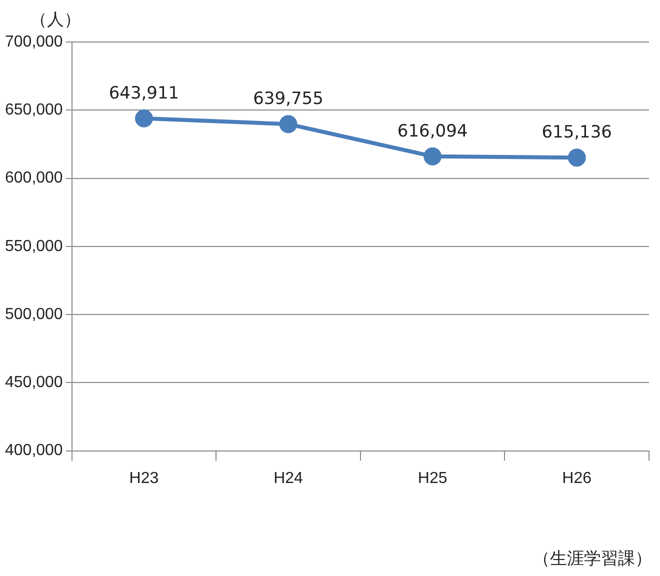  What do you see at coordinates (577, 478) in the screenshot?
I see `x-tick-label: H26` at bounding box center [577, 478].